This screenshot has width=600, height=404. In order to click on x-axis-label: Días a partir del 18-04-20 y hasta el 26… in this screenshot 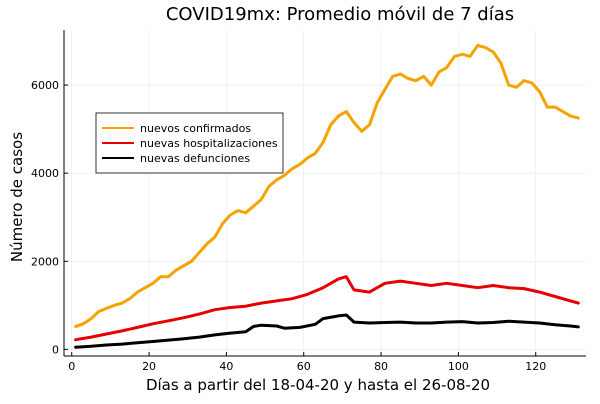, I will do `click(318, 385)`.